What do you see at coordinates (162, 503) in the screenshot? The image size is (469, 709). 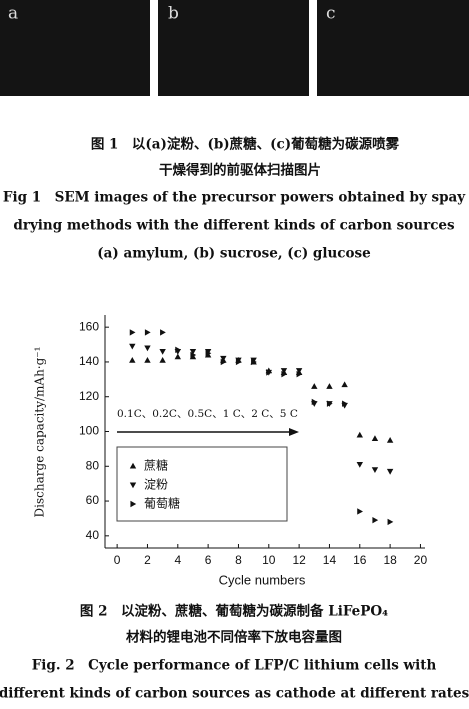 I see `legend-label: 葡萄糖` at bounding box center [162, 503].